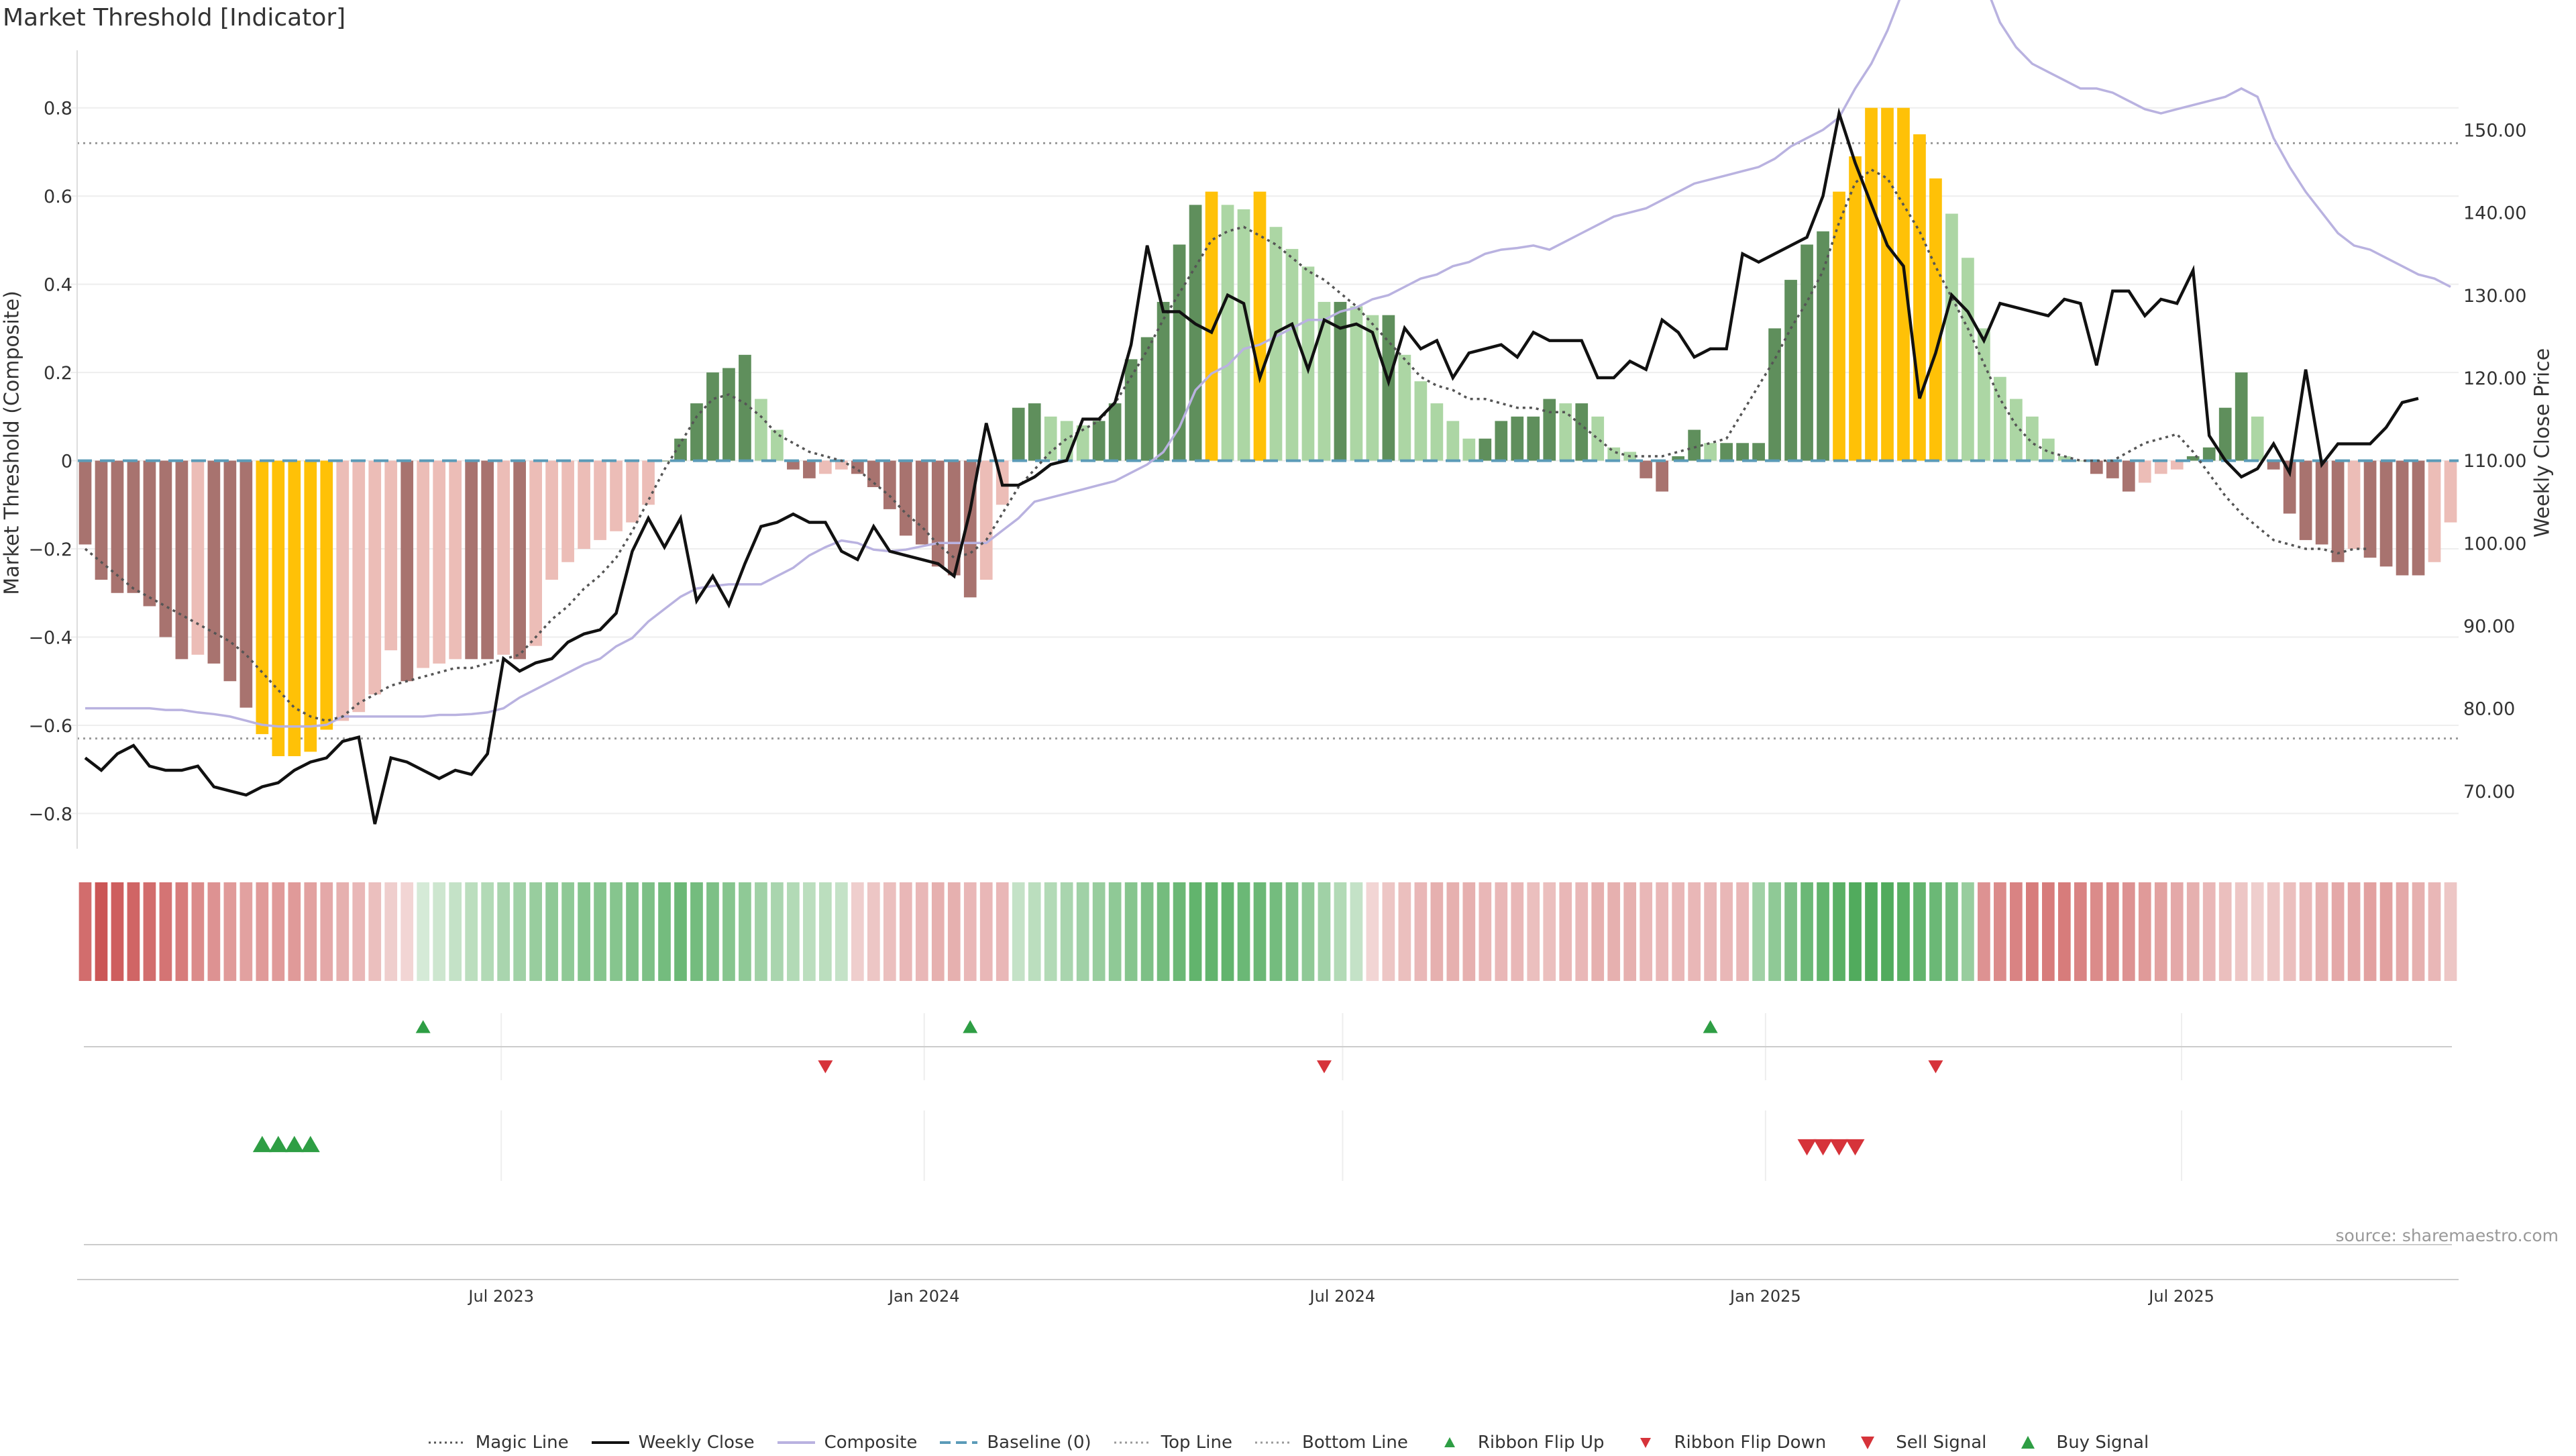  What do you see at coordinates (1331, 1443) in the screenshot?
I see `legend-item: Bottom Line` at bounding box center [1331, 1443].